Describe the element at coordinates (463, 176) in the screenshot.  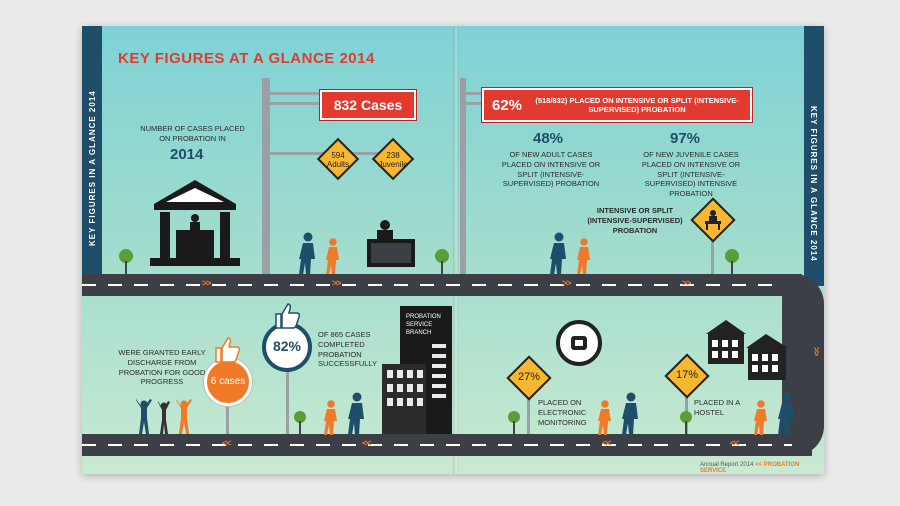
I see `signpost-pole-right` at that location.